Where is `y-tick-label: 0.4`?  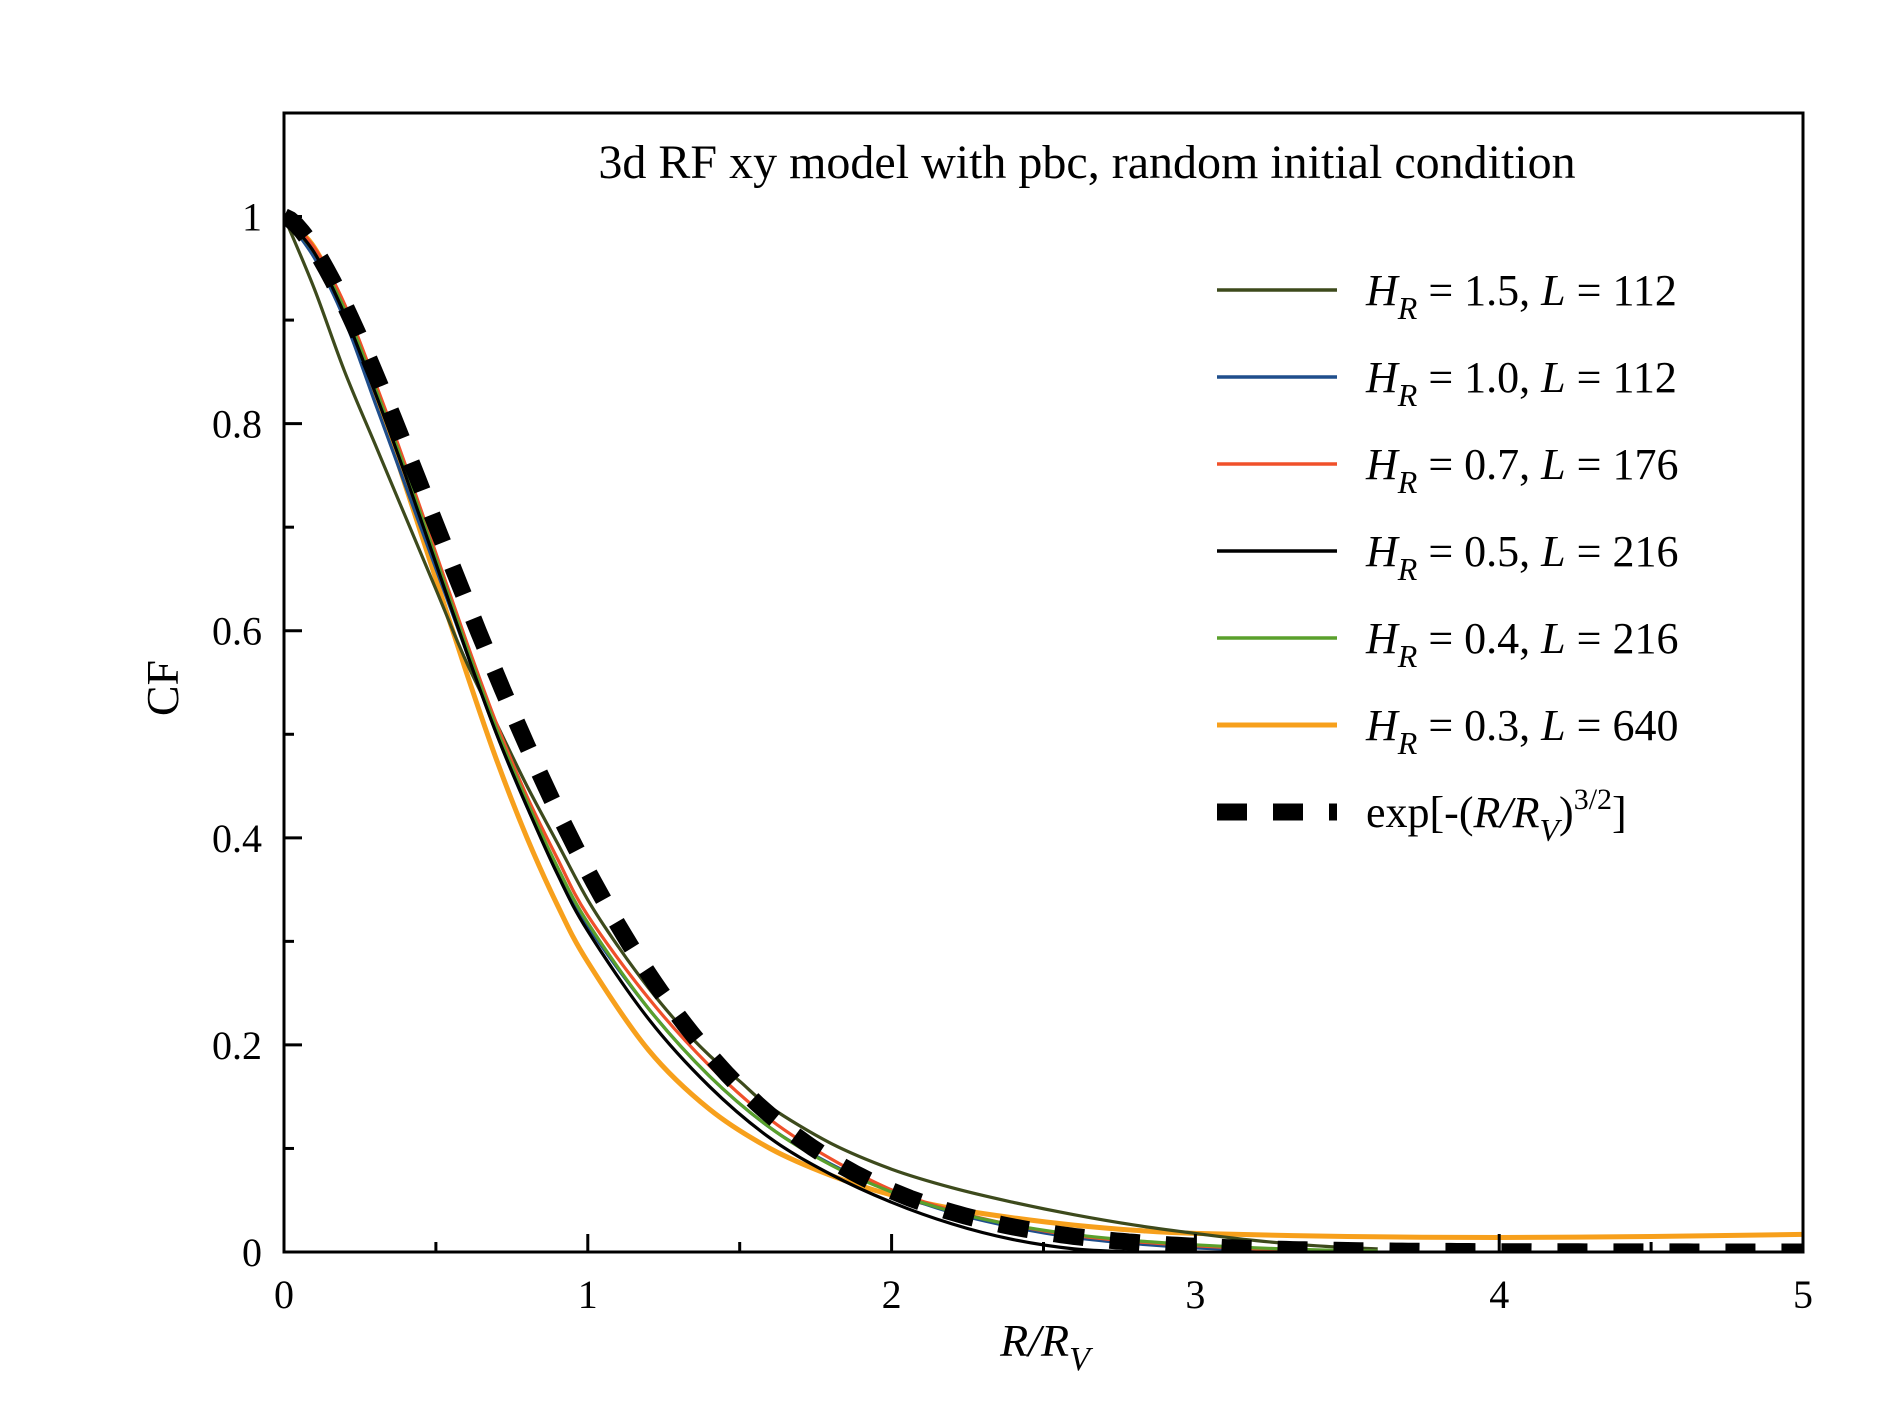
y-tick-label: 0.4 is located at coordinates (237, 838).